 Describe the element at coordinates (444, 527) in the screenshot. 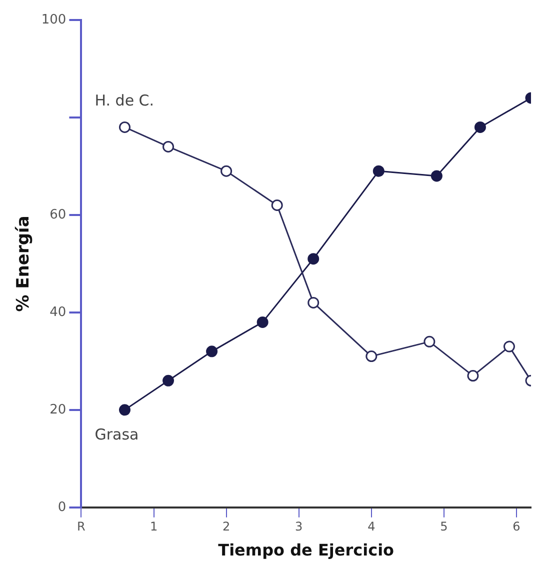

I see `x-tick-label: 5` at that location.